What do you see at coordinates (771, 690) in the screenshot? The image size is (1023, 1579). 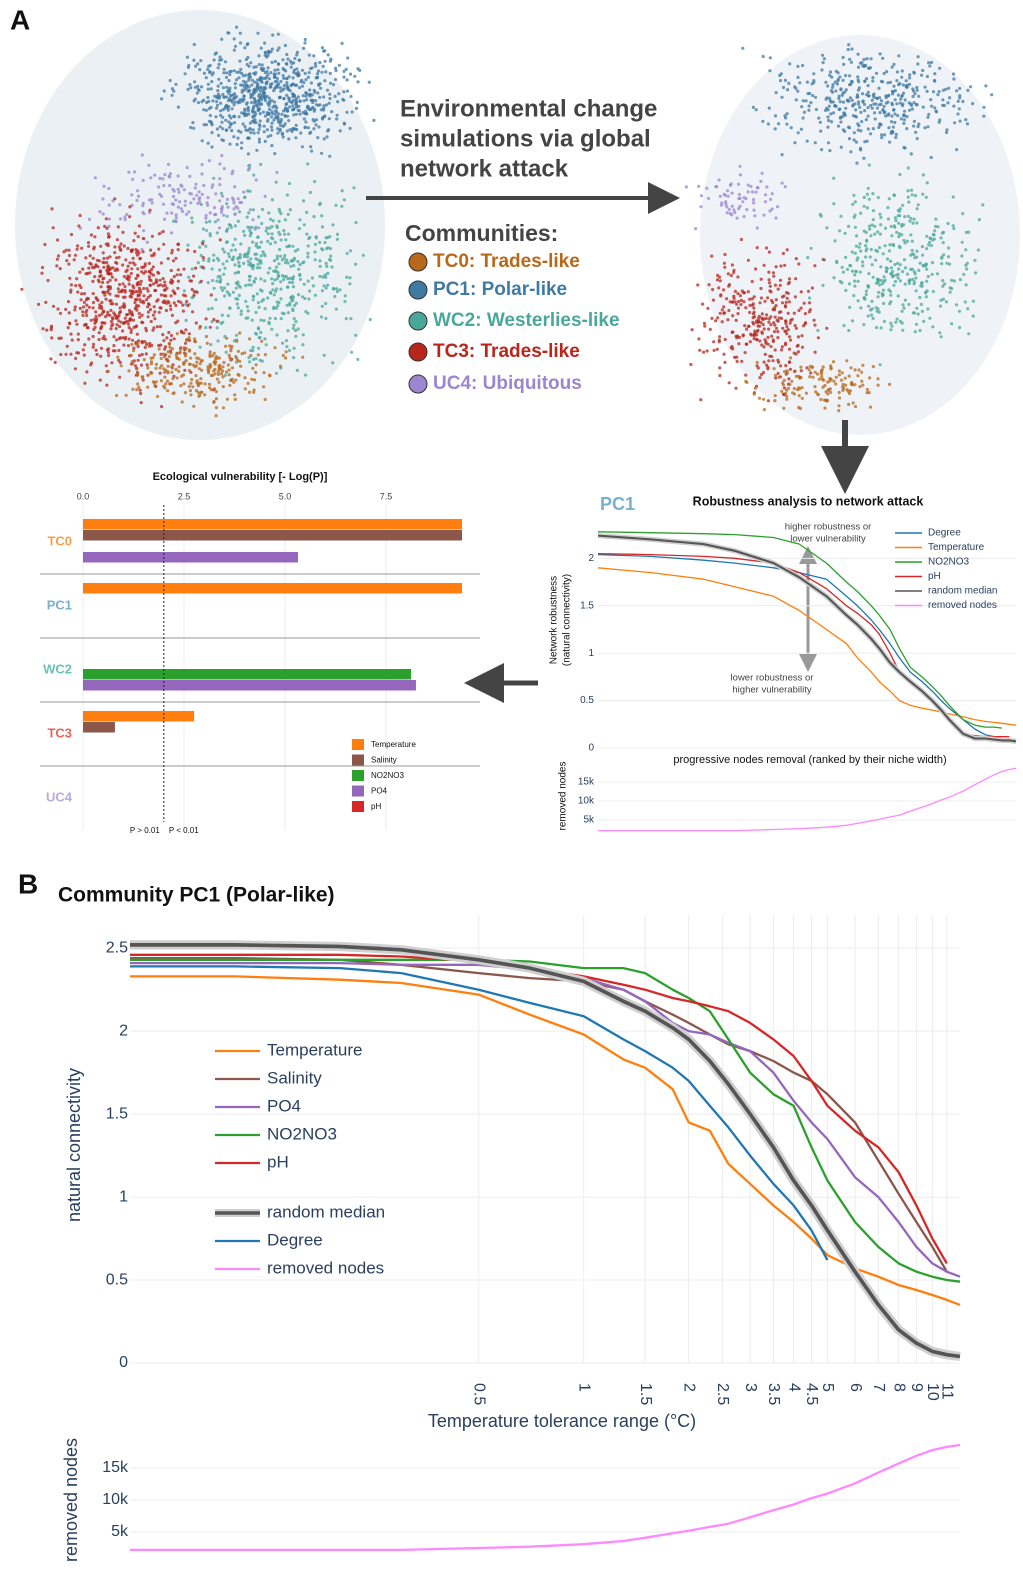 I see `annotation: higher vulnerability` at bounding box center [771, 690].